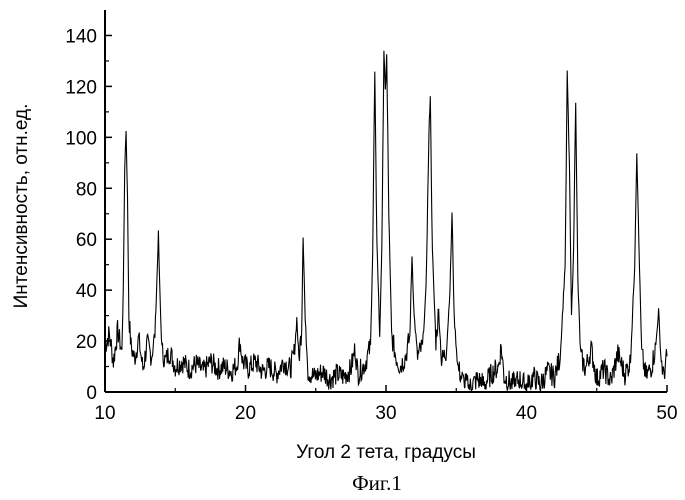 This screenshot has width=685, height=500. What do you see at coordinates (81, 87) in the screenshot?
I see `y-tick-label: 120` at bounding box center [81, 87].